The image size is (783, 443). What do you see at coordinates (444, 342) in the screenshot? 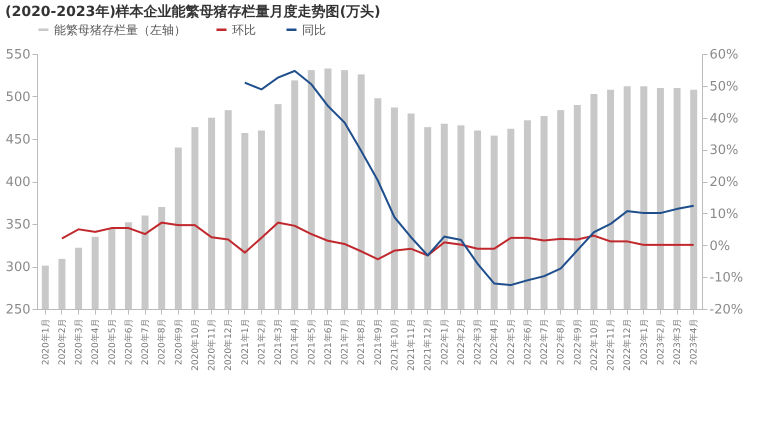
I see `x-tick-label: 2022年1月` at bounding box center [444, 342].